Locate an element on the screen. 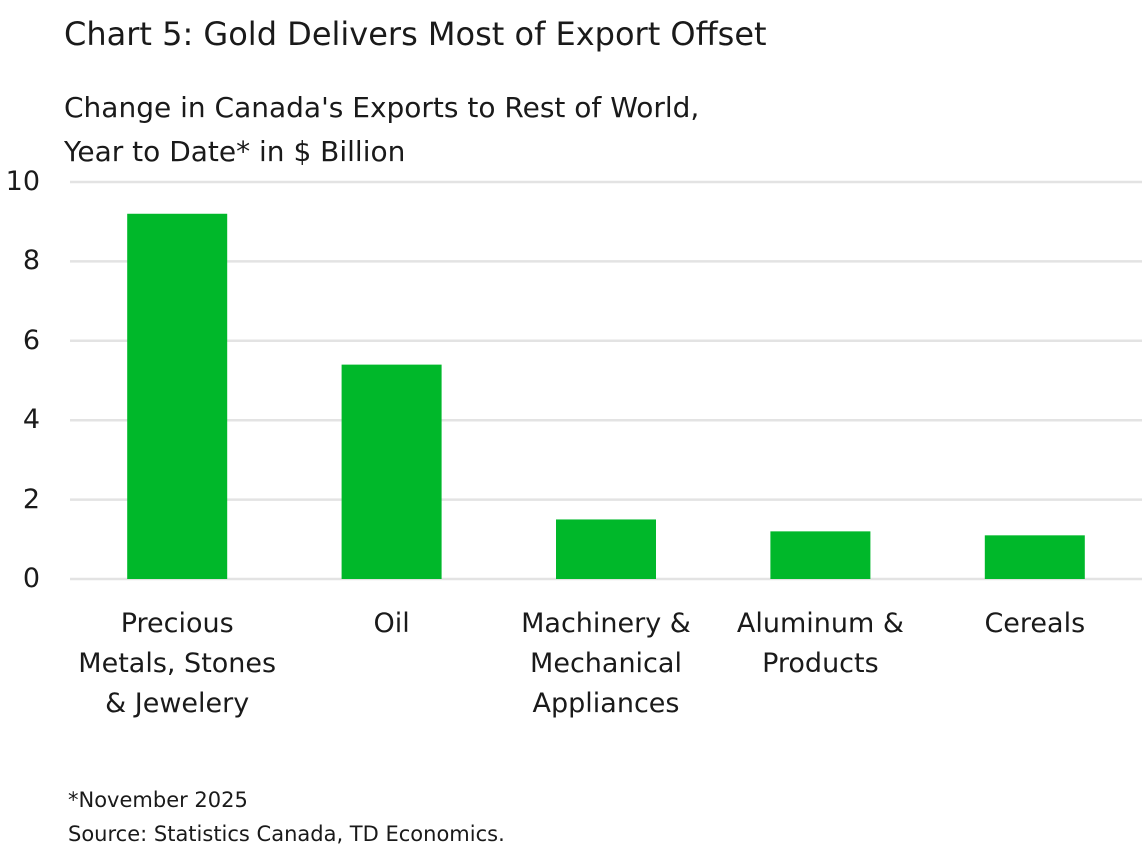  x-tick-label: Cereals is located at coordinates (1035, 623).